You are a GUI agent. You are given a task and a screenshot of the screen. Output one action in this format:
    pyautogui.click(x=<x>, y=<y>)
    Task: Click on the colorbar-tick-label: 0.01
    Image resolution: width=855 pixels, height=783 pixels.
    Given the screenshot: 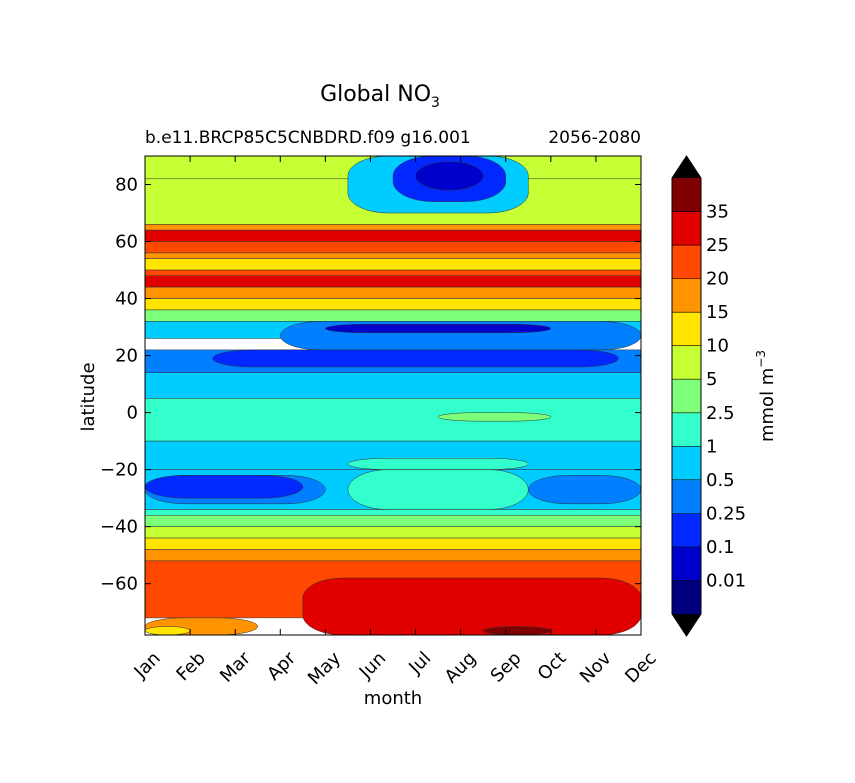 What is the action you would take?
    pyautogui.click(x=726, y=580)
    